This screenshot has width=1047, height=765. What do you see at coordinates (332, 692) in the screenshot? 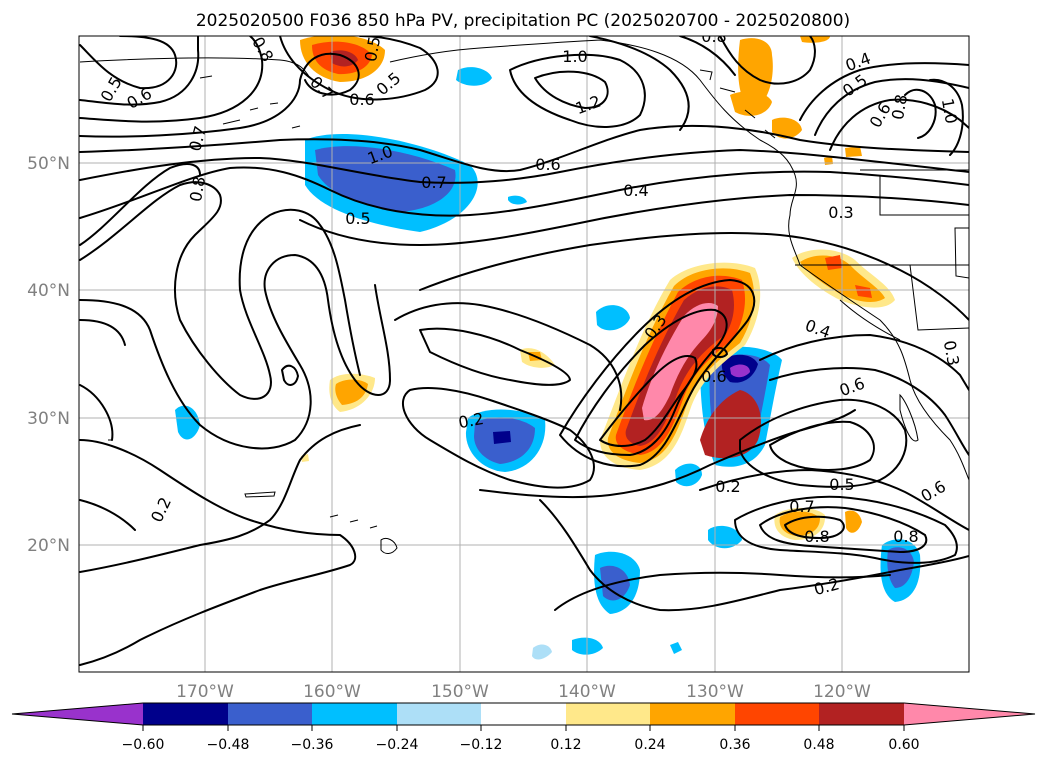
I see `lon-label: 160°W` at bounding box center [332, 692].